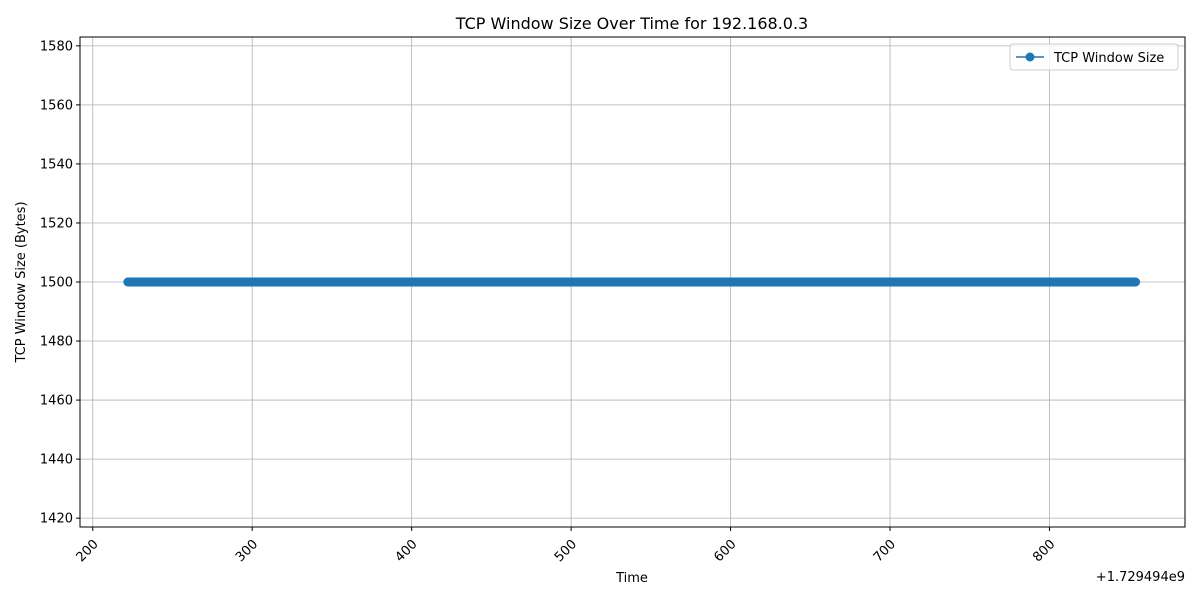 This screenshot has width=1200, height=600. I want to click on y-axis: 1420 1440 1460 1480 1500 1520 1540 1560 1580, so click(60, 283).